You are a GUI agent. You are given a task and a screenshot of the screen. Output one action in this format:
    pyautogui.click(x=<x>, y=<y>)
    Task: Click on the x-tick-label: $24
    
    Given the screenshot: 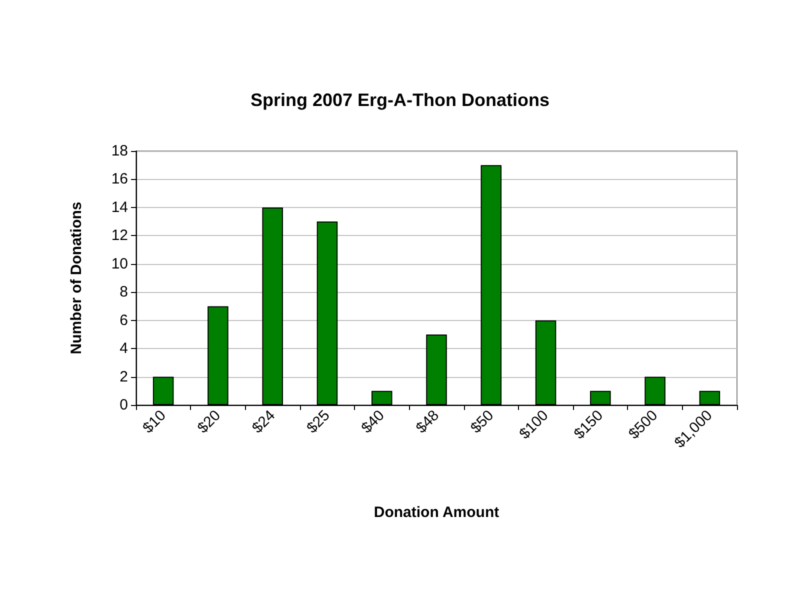 What is the action you would take?
    pyautogui.click(x=263, y=421)
    